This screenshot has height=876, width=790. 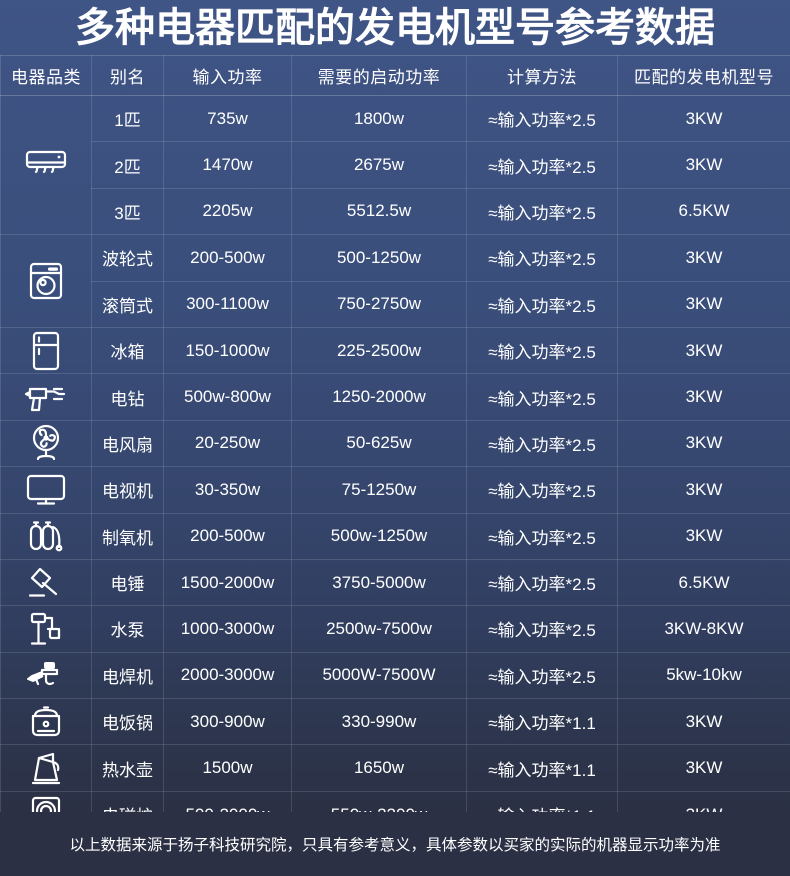 I want to click on appliance-alias-cell: 电风扇, so click(x=127, y=443).